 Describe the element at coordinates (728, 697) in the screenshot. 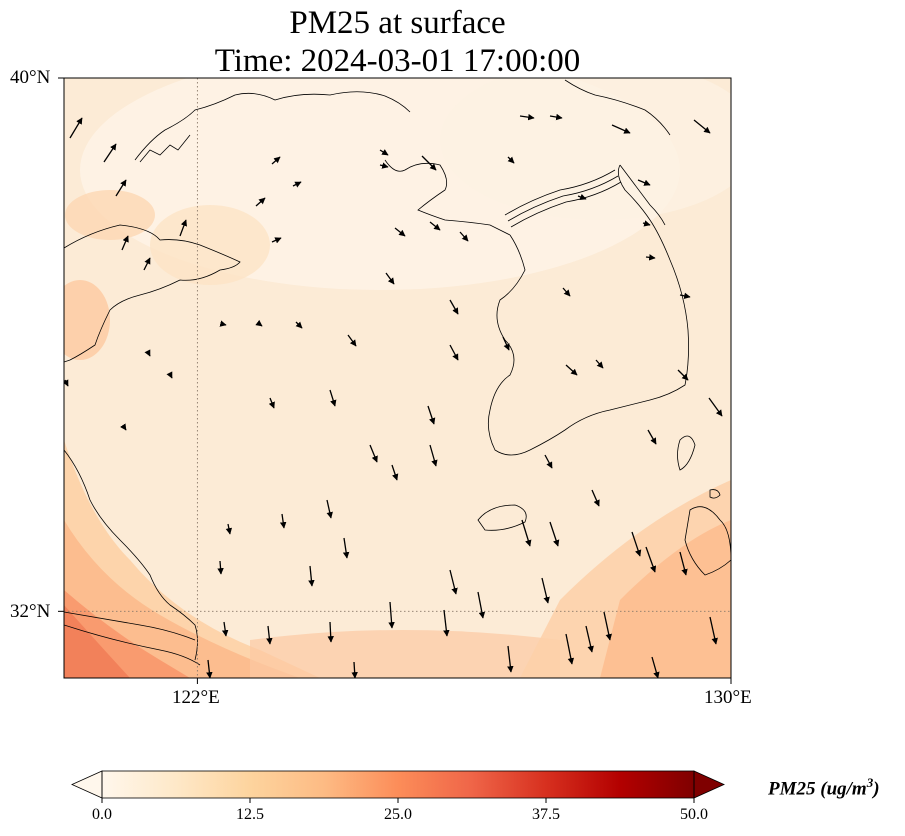

I see `xtick-label-130e: 130°E` at that location.